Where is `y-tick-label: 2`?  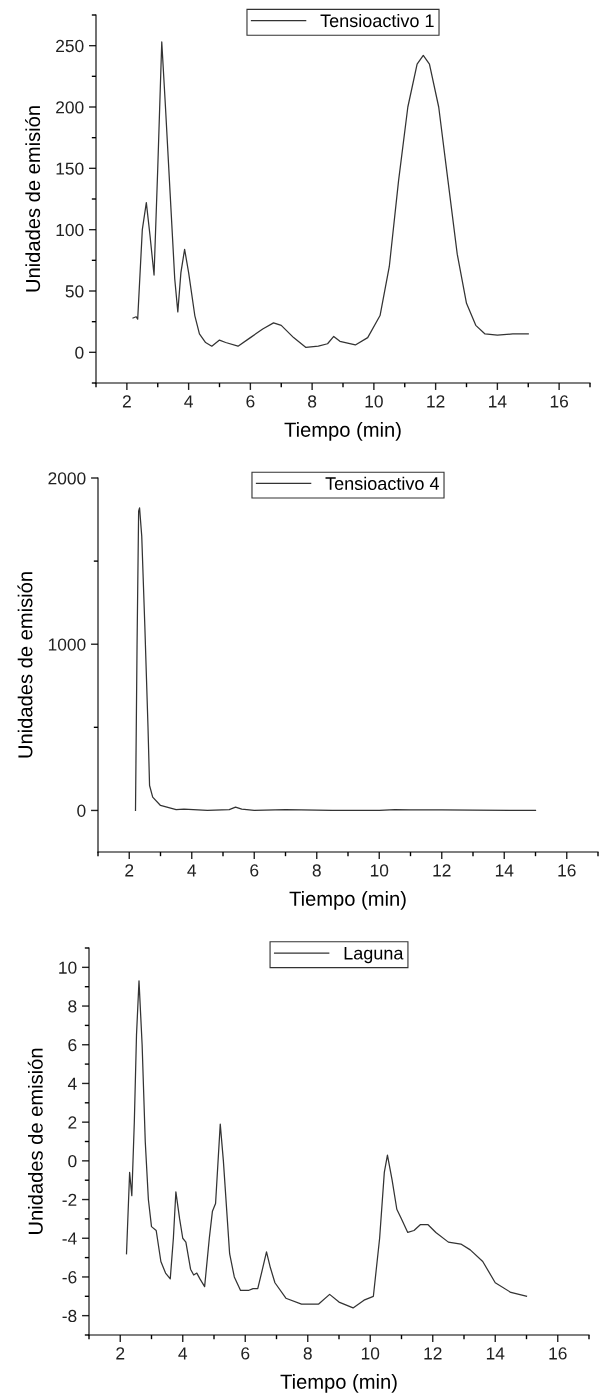 y-tick-label: 2 is located at coordinates (72, 1122).